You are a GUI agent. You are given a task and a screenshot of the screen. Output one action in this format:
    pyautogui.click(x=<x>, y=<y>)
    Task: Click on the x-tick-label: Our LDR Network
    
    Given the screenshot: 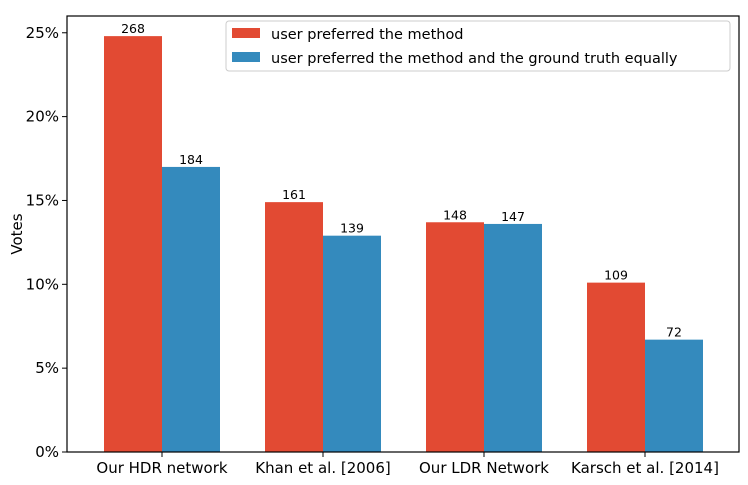 What is the action you would take?
    pyautogui.click(x=484, y=468)
    